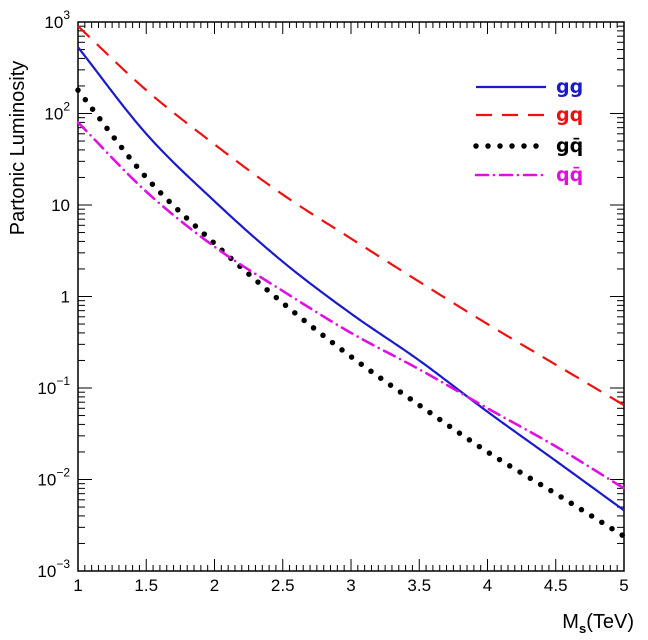 The height and width of the screenshot is (640, 648). I want to click on x-axis-title: Ms(TeV), so click(598, 623).